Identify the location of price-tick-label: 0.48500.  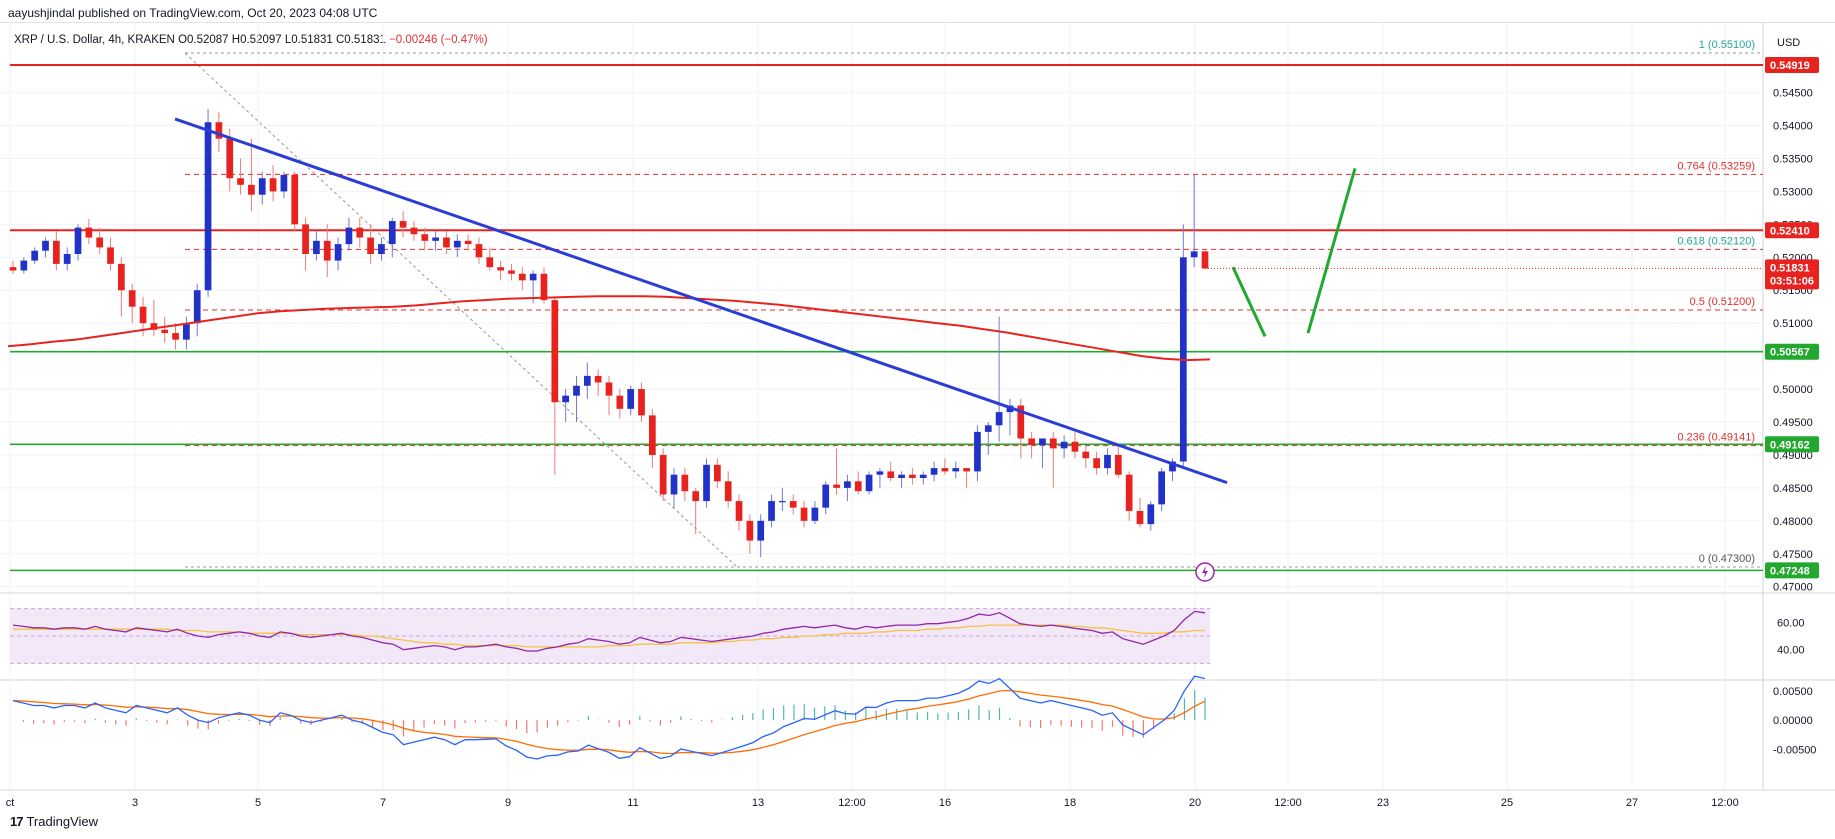
(1793, 489).